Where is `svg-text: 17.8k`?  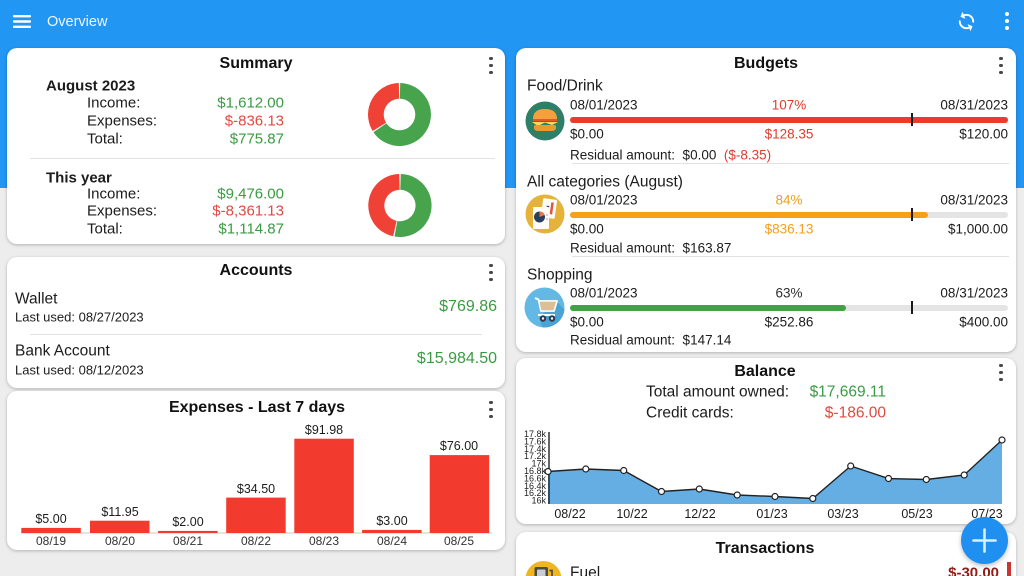
svg-text: 17.8k is located at coordinates (535, 434).